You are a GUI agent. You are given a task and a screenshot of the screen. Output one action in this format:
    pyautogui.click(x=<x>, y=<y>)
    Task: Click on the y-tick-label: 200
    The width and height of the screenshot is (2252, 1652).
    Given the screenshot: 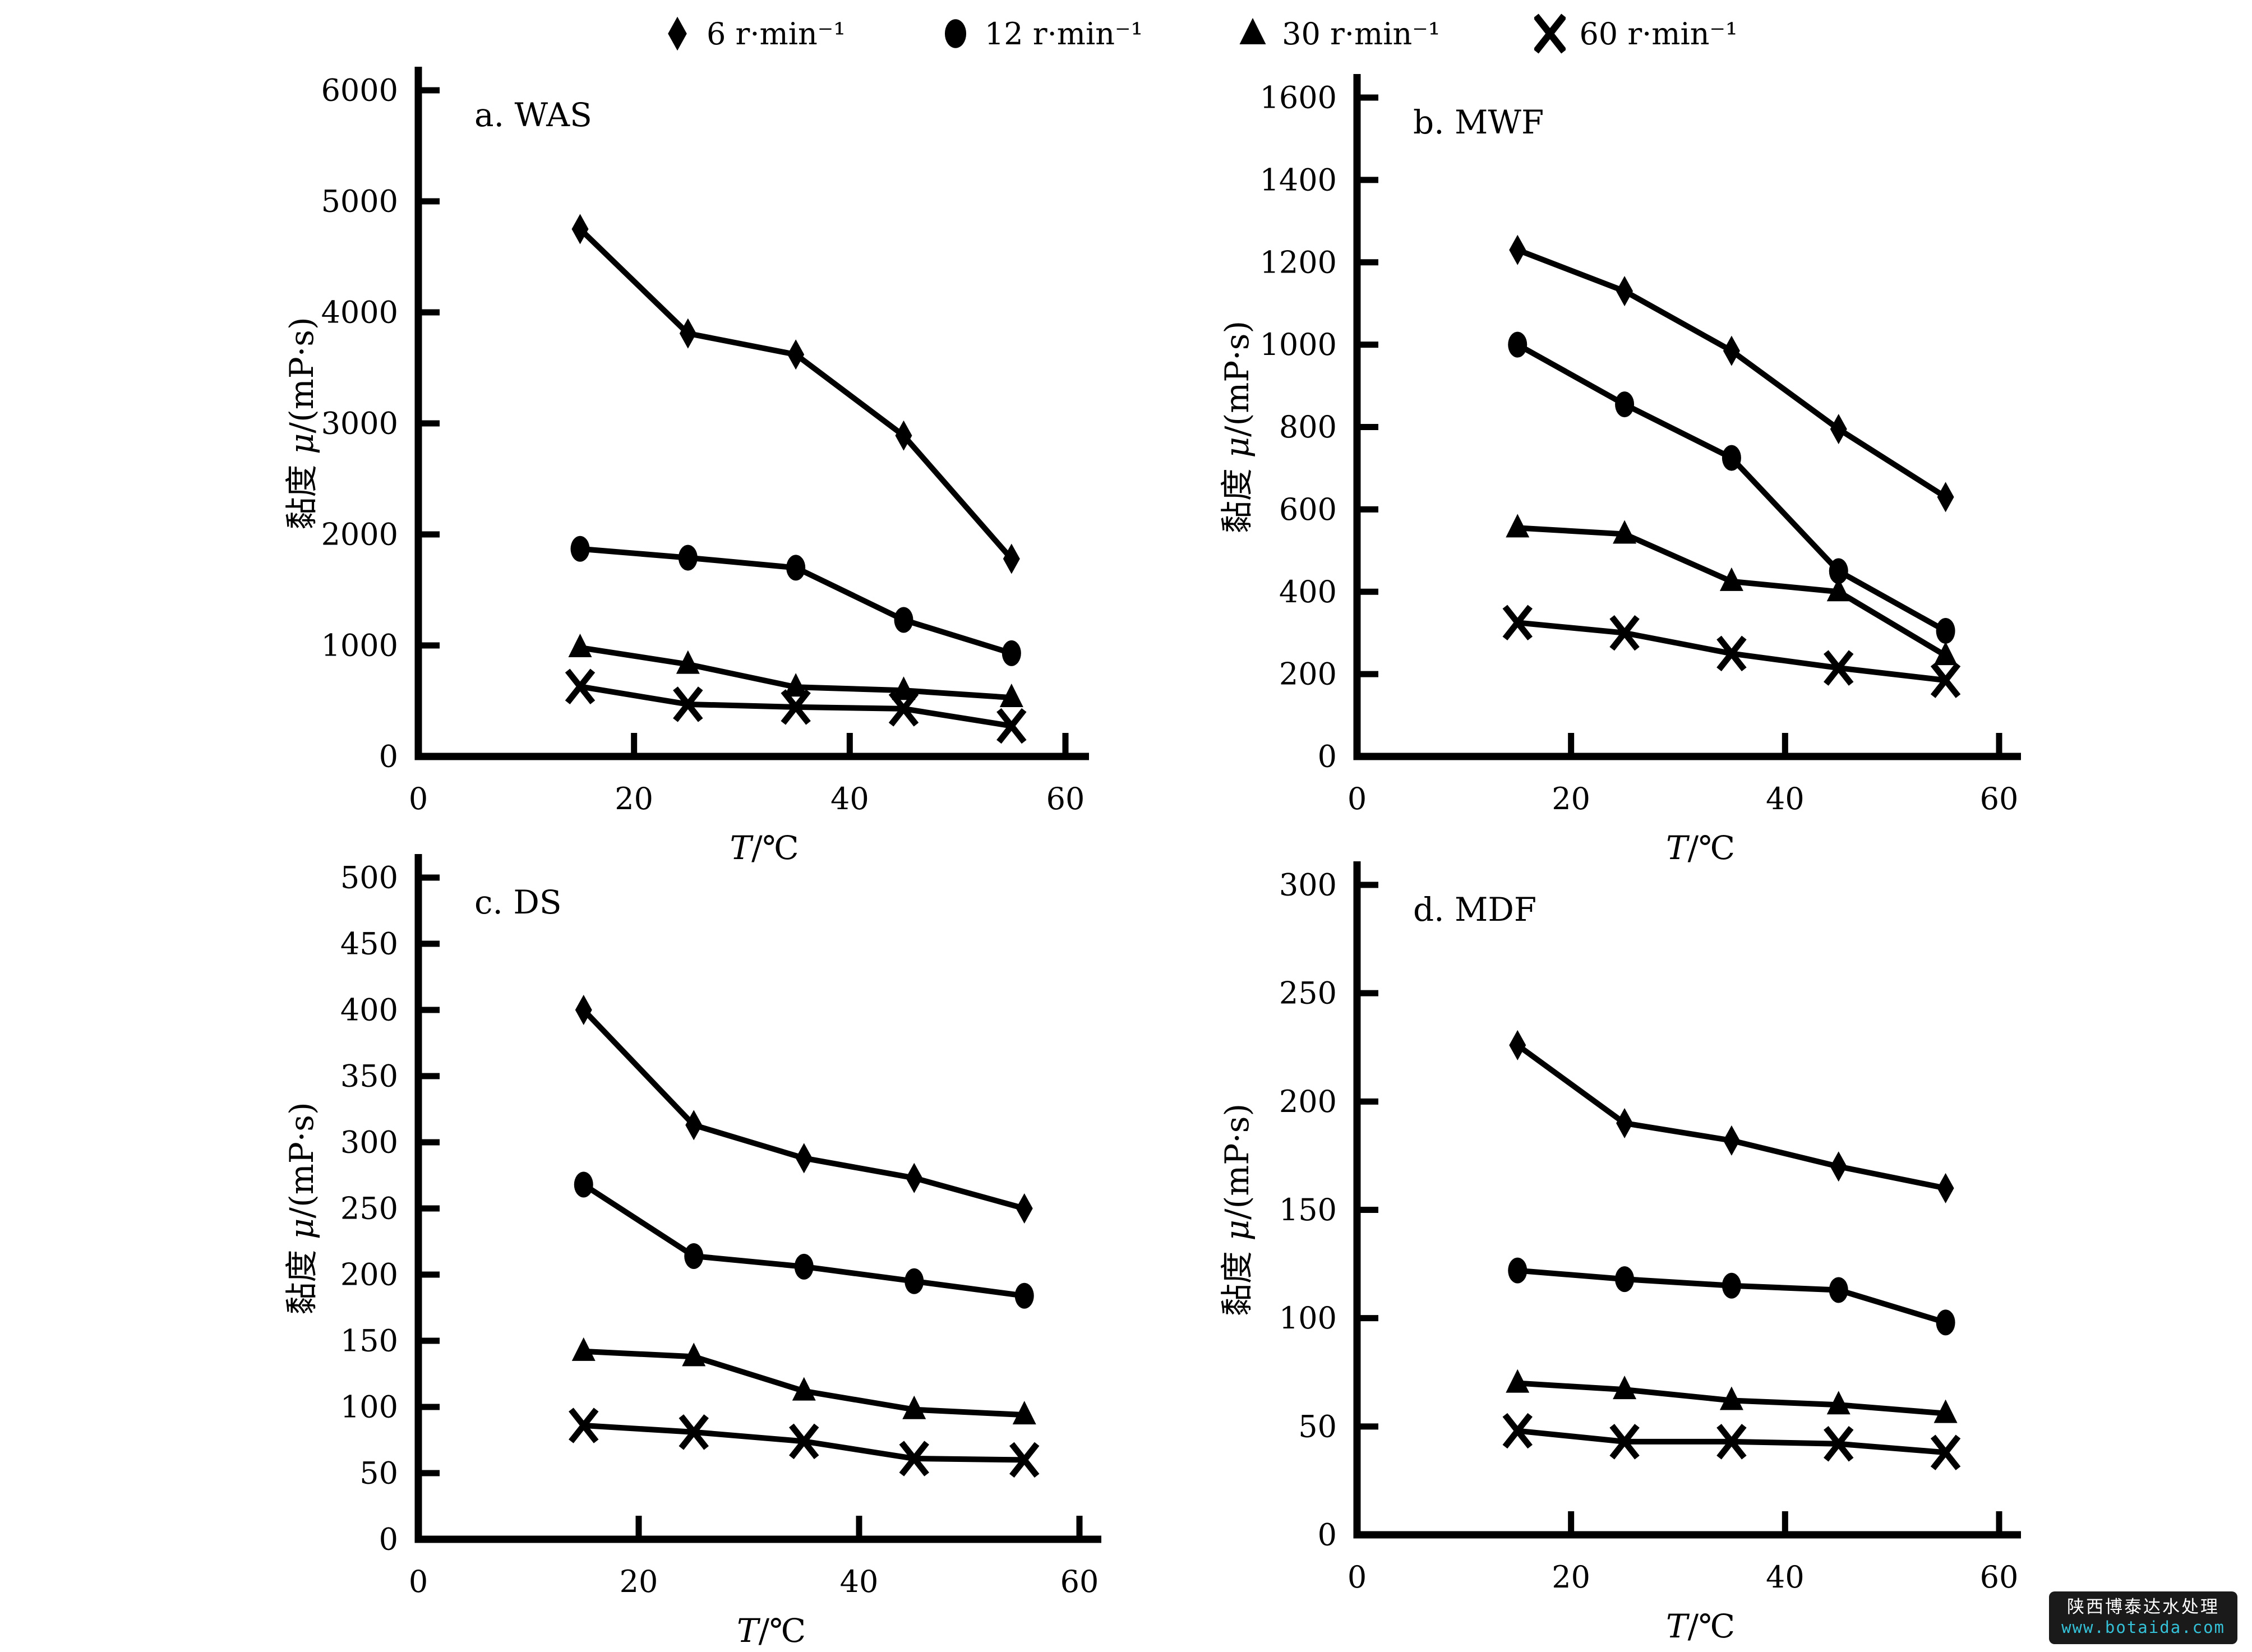 What is the action you would take?
    pyautogui.click(x=1308, y=1101)
    